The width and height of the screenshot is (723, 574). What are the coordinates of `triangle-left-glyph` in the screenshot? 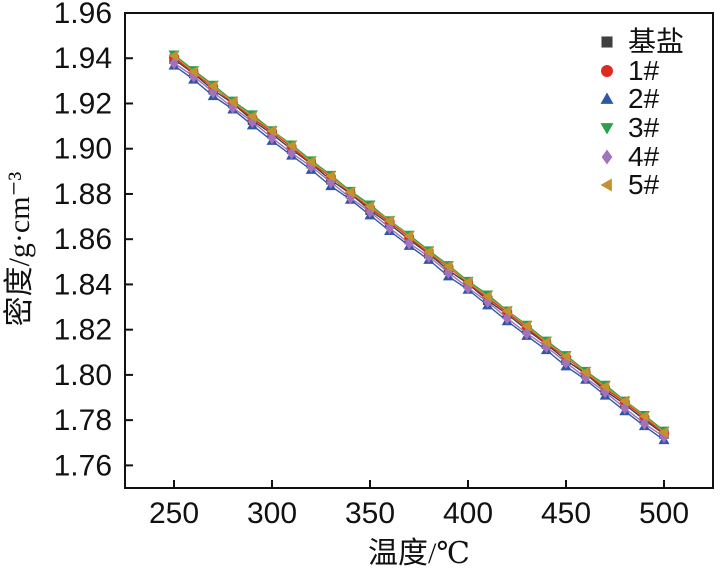 It's located at (606, 185).